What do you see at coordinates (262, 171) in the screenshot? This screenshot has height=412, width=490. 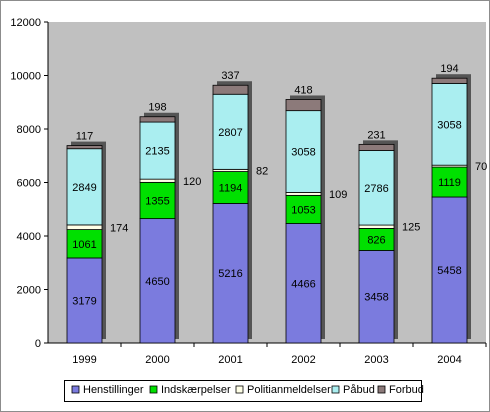 I see `data-label: 82` at bounding box center [262, 171].